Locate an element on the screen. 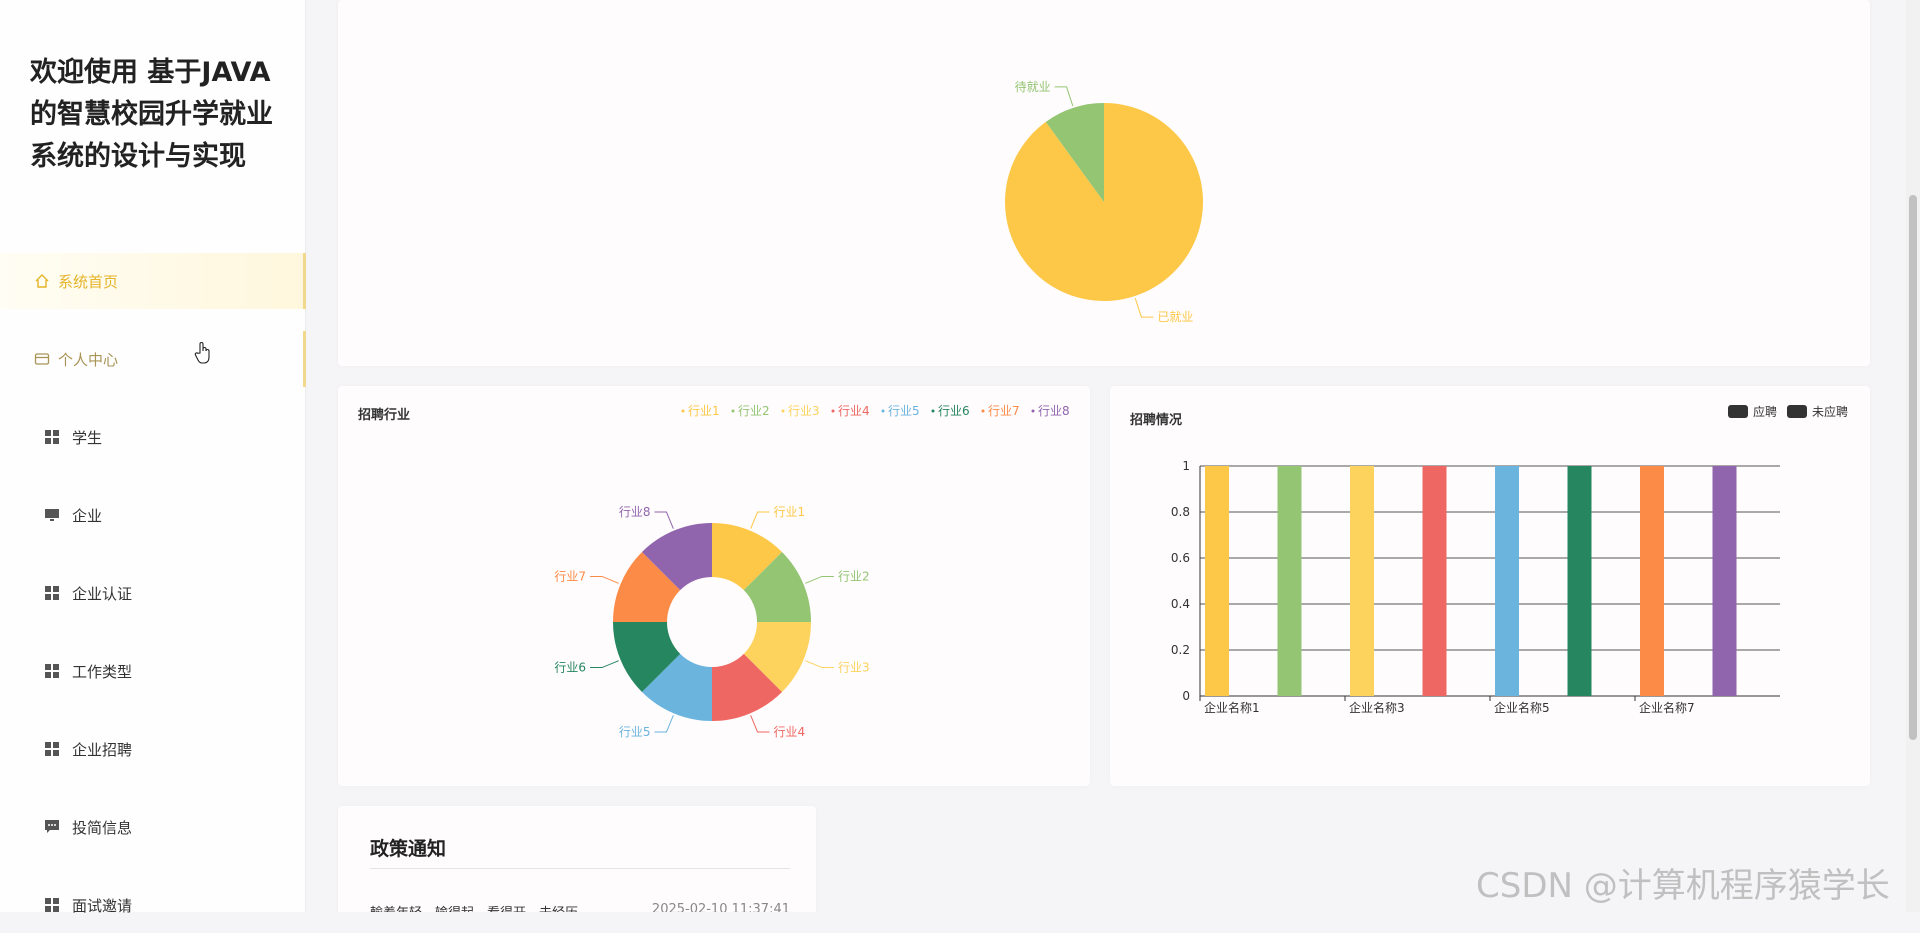  sidebar-item-recruitment: 企业招聘 is located at coordinates (153, 749).